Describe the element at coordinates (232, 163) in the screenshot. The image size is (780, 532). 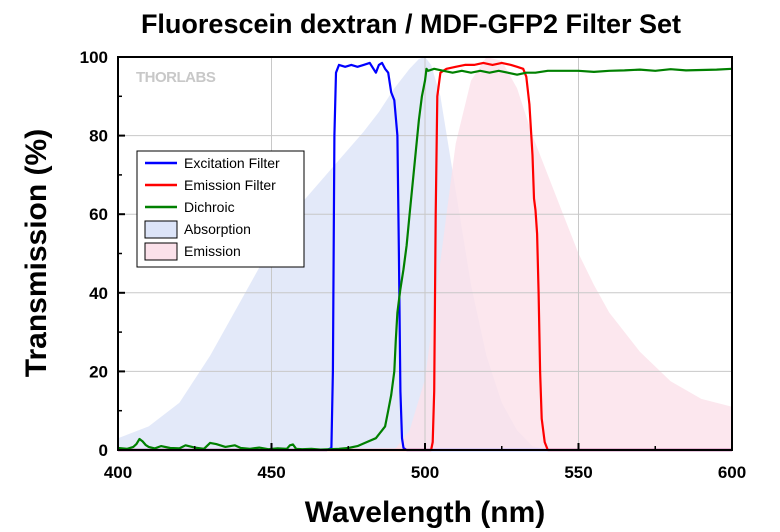
I see `legend-label-excitation-filter: Excitation Filter` at that location.